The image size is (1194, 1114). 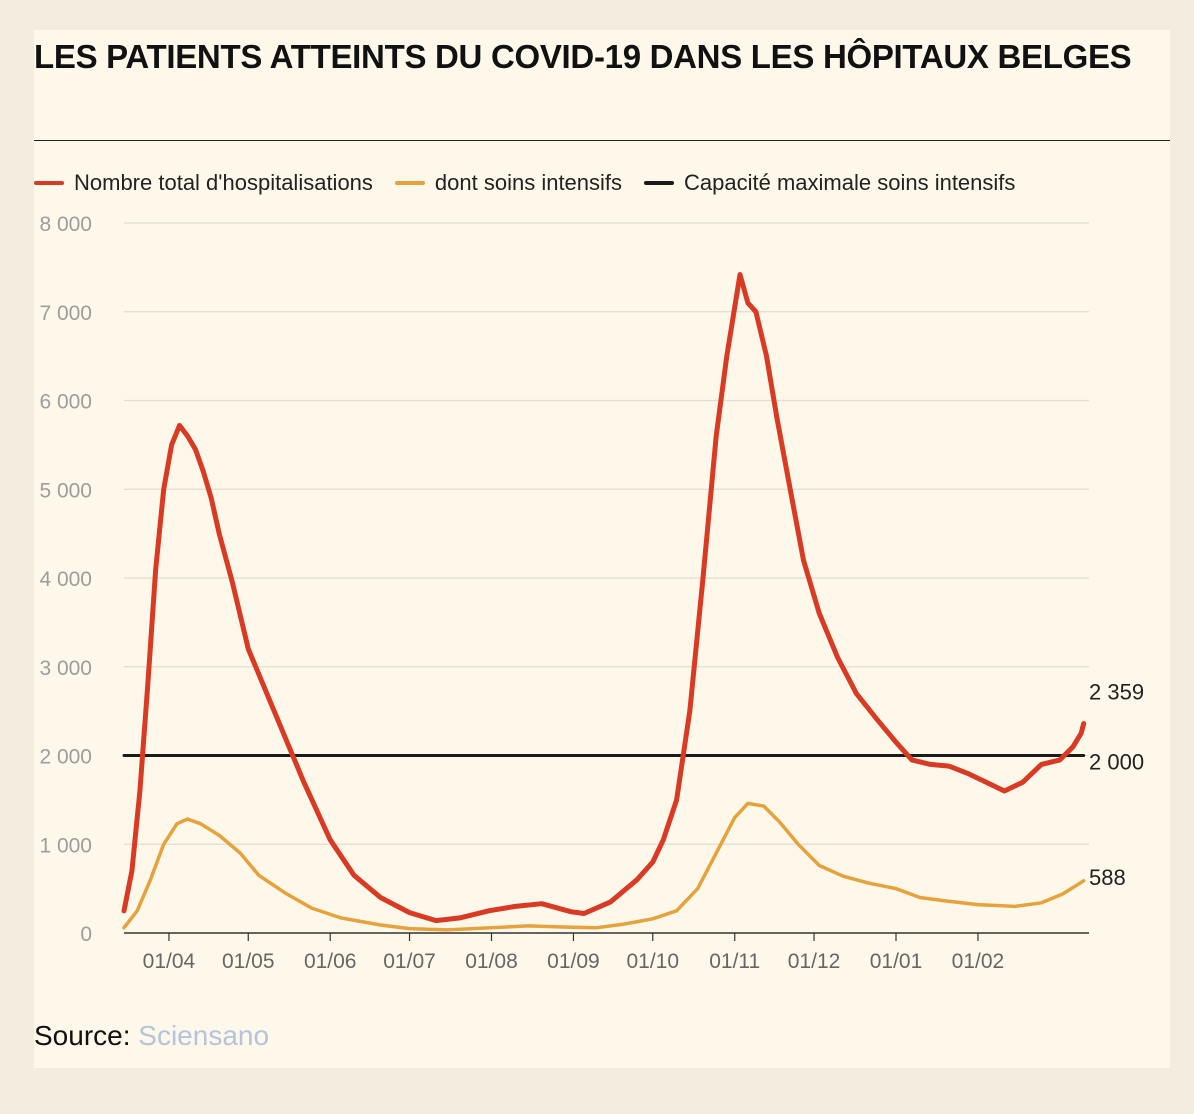 I want to click on x-tick-label: 01/12, so click(x=814, y=961).